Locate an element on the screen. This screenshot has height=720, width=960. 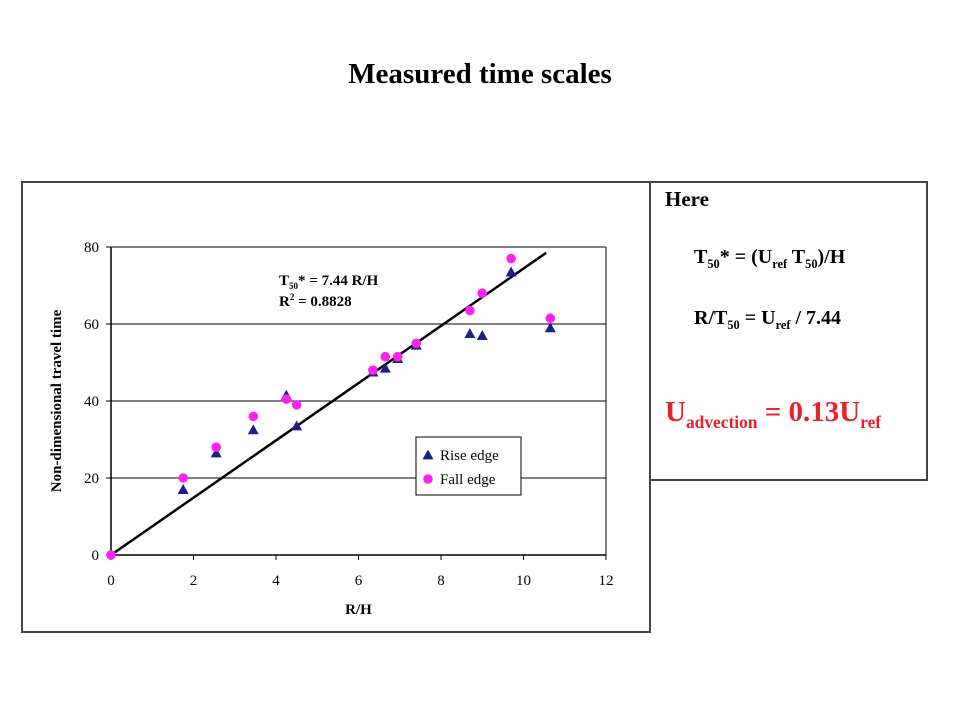
equation-advection: Uadvection = 0.13Uref is located at coordinates (773, 414).